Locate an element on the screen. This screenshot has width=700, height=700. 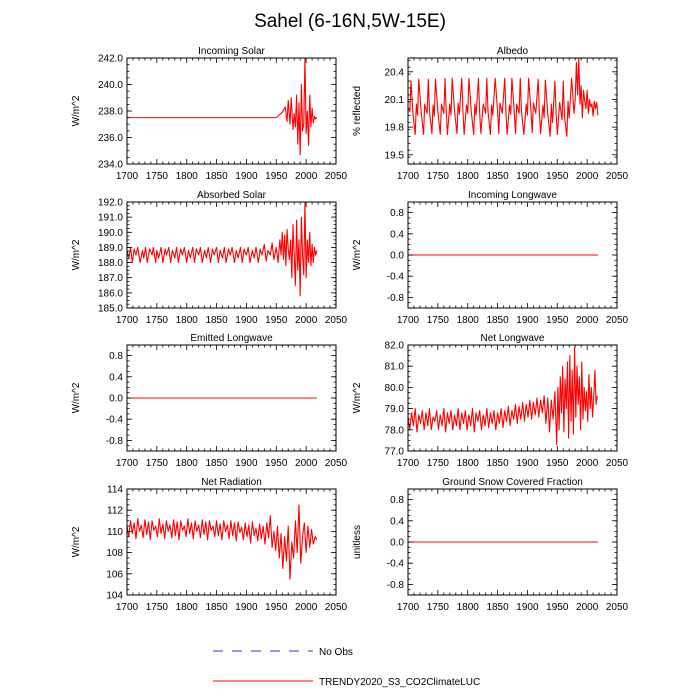
y-tick-label: 190.0 is located at coordinates (110, 233).